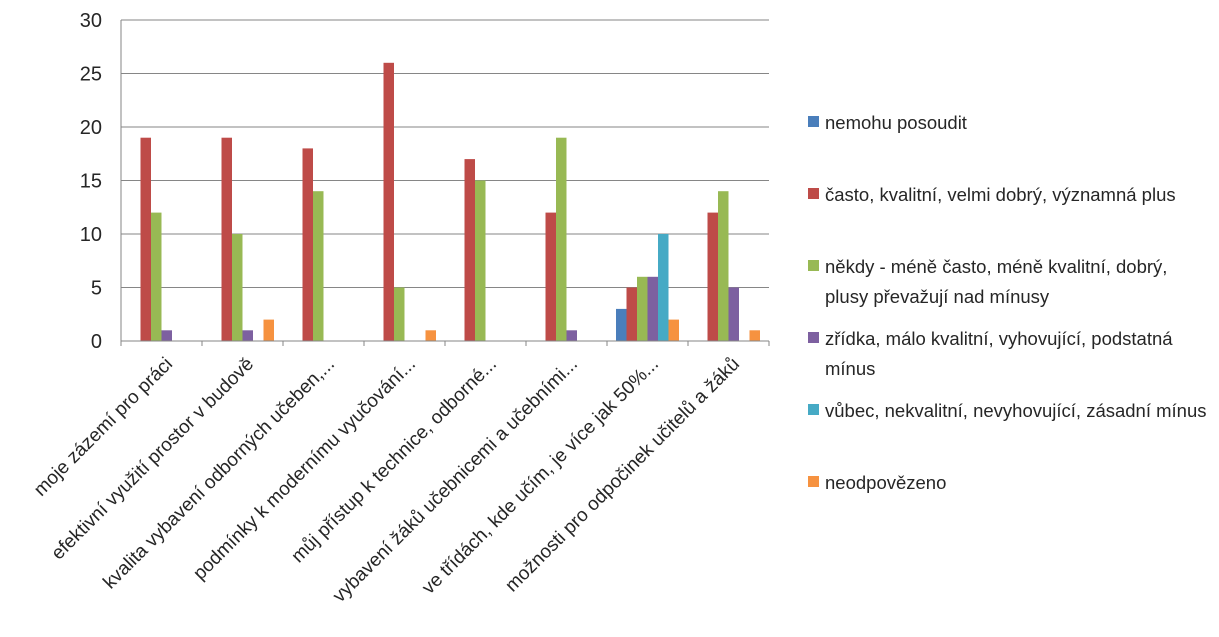 This screenshot has width=1219, height=637. What do you see at coordinates (96, 289) in the screenshot?
I see `y-tick-label: 5` at bounding box center [96, 289].